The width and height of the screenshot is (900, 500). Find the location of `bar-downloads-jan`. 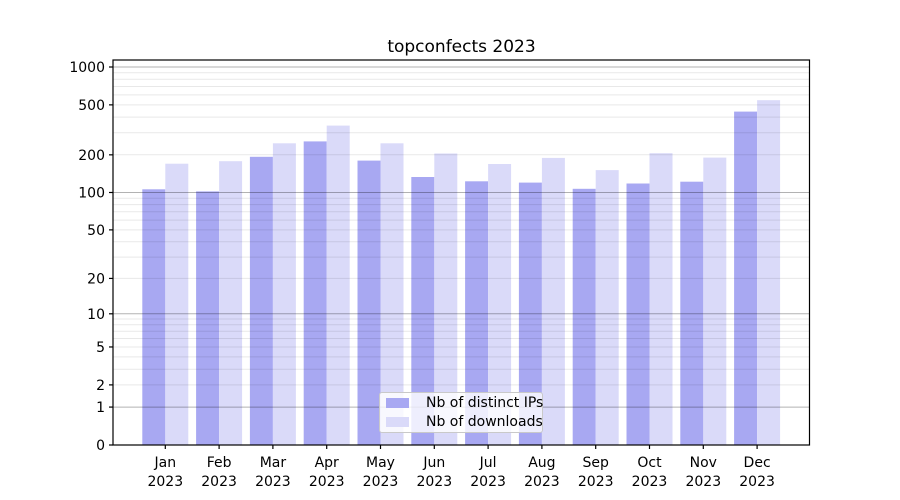

bar-downloads-jan is located at coordinates (177, 304).